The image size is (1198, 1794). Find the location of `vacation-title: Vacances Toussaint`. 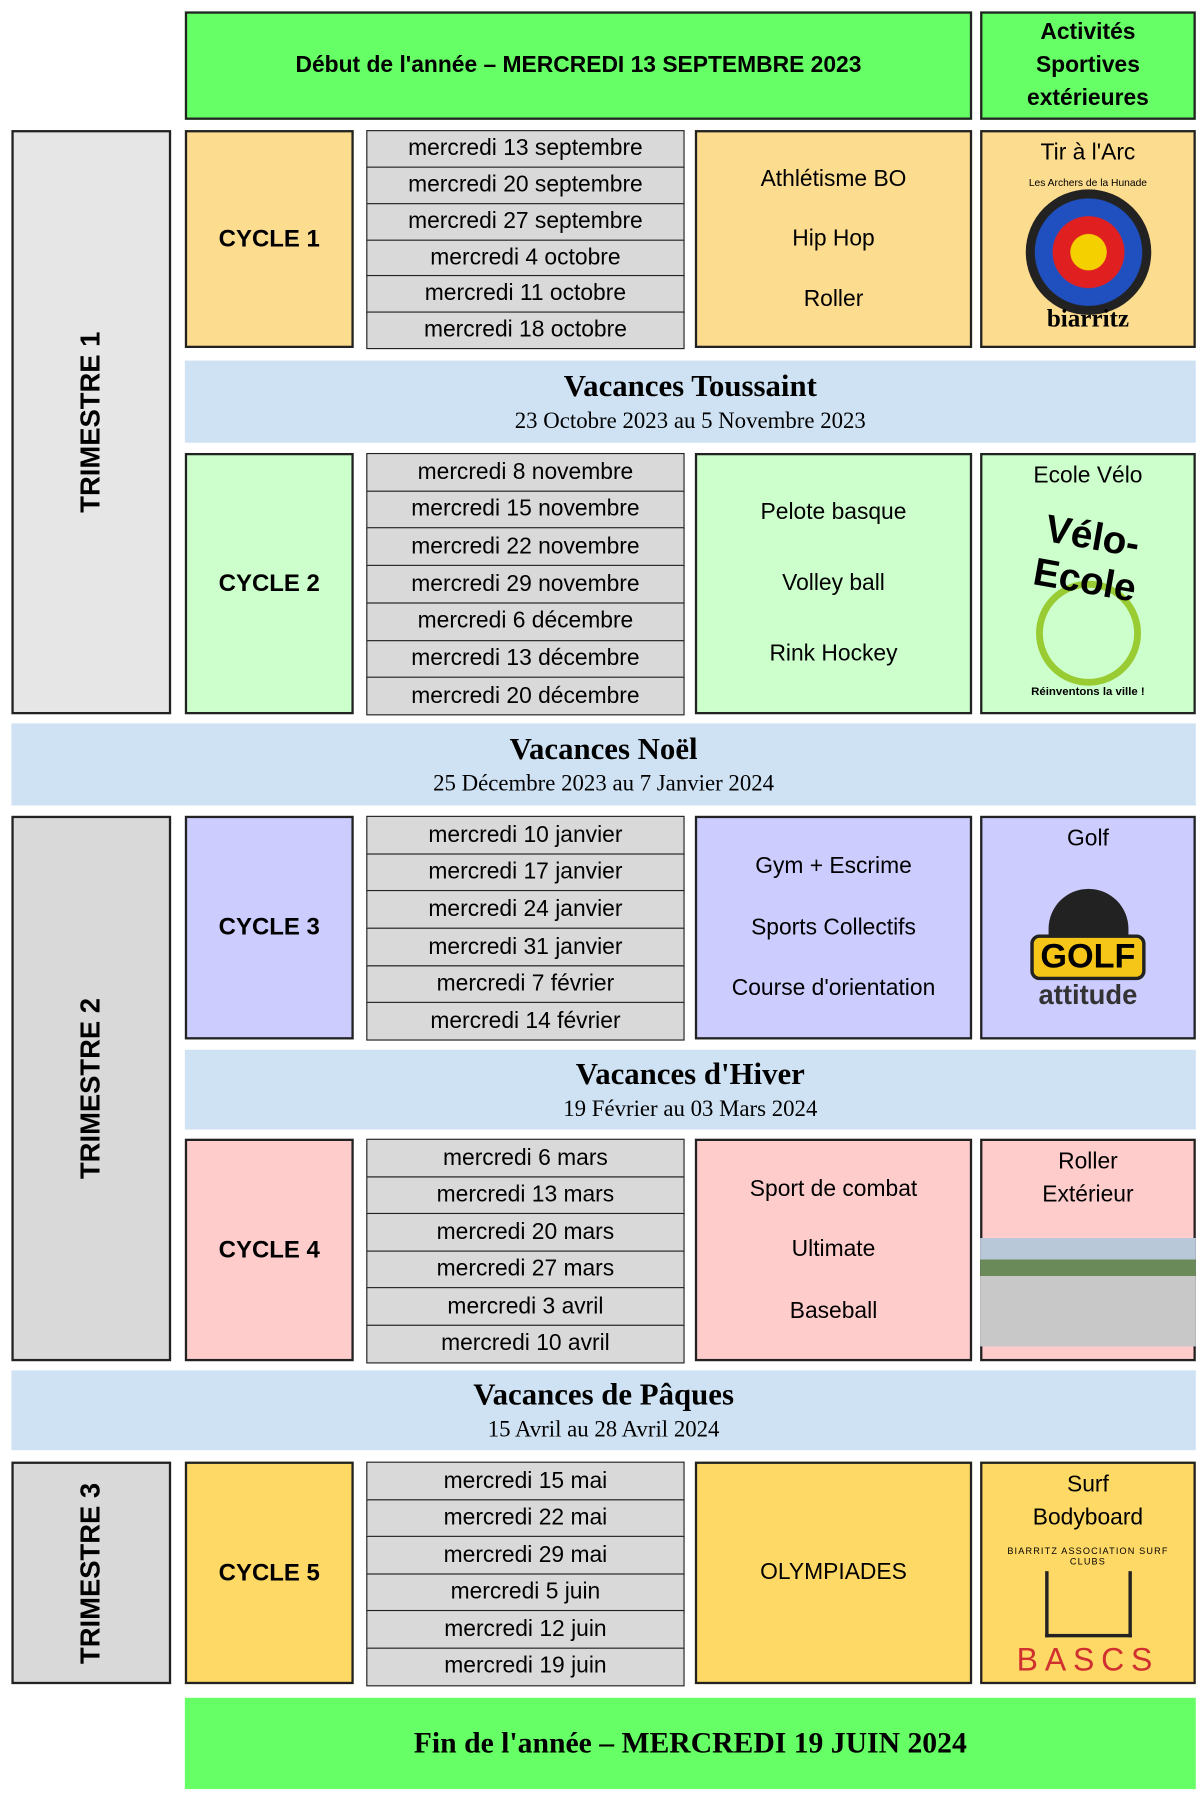

vacation-title: Vacances Toussaint is located at coordinates (690, 385).